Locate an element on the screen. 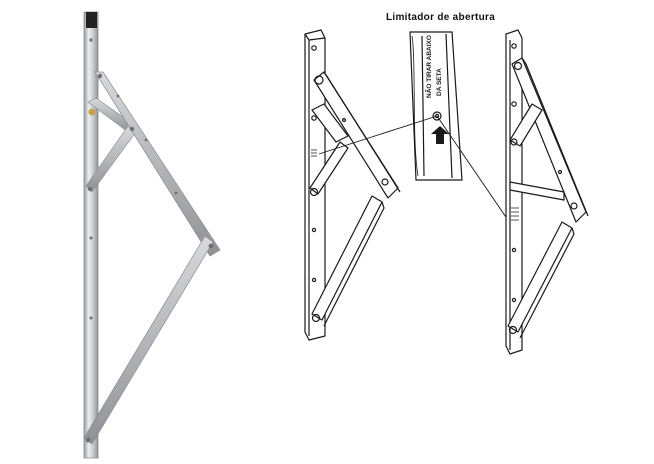  leader-line-right is located at coordinates (474, 171).